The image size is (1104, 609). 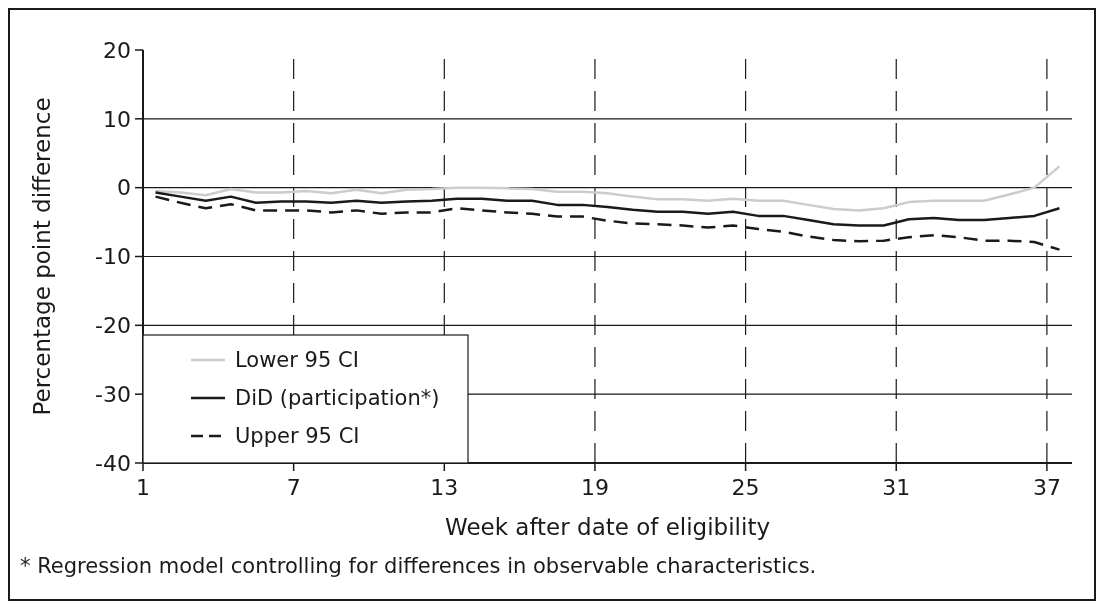 What do you see at coordinates (607, 188) in the screenshot?
I see `line-series` at bounding box center [607, 188].